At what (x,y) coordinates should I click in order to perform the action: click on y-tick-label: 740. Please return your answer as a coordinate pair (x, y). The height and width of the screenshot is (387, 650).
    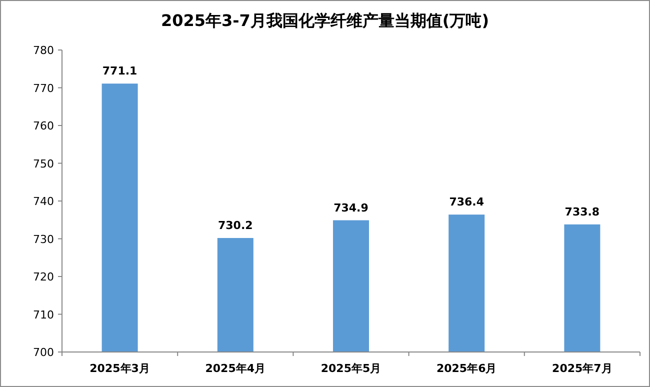
    Looking at the image, I should click on (43, 201).